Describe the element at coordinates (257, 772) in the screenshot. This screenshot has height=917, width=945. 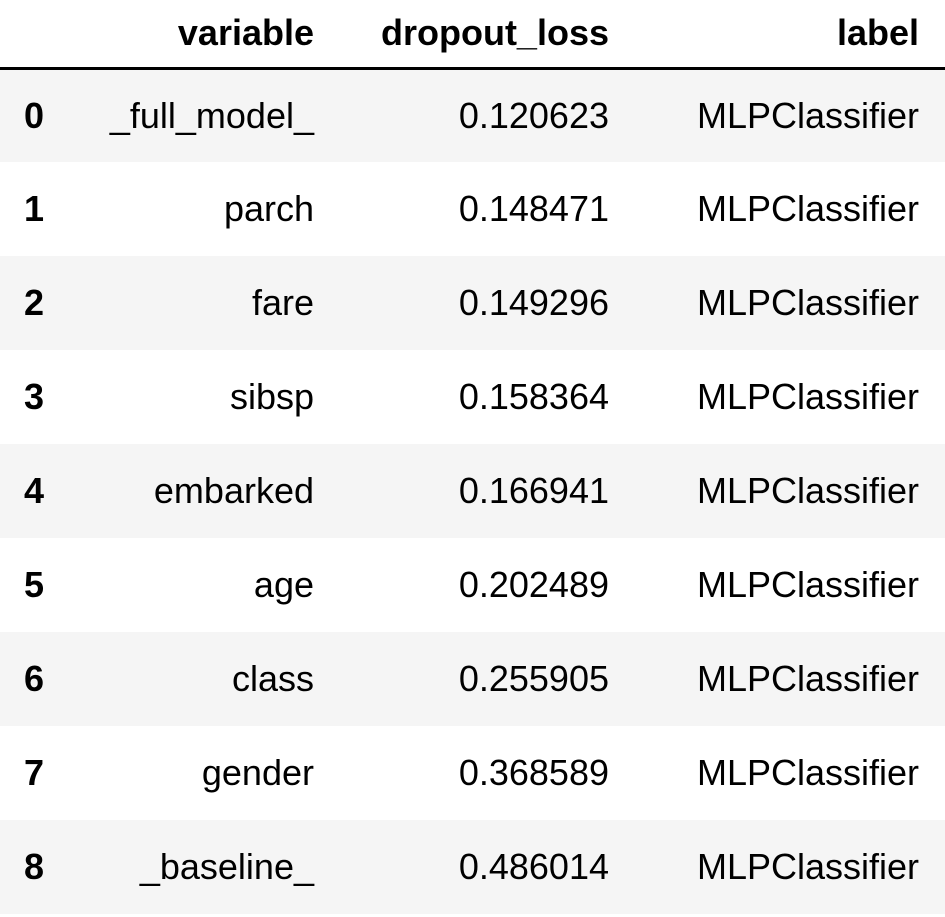
I see `variable-cell: gender` at that location.